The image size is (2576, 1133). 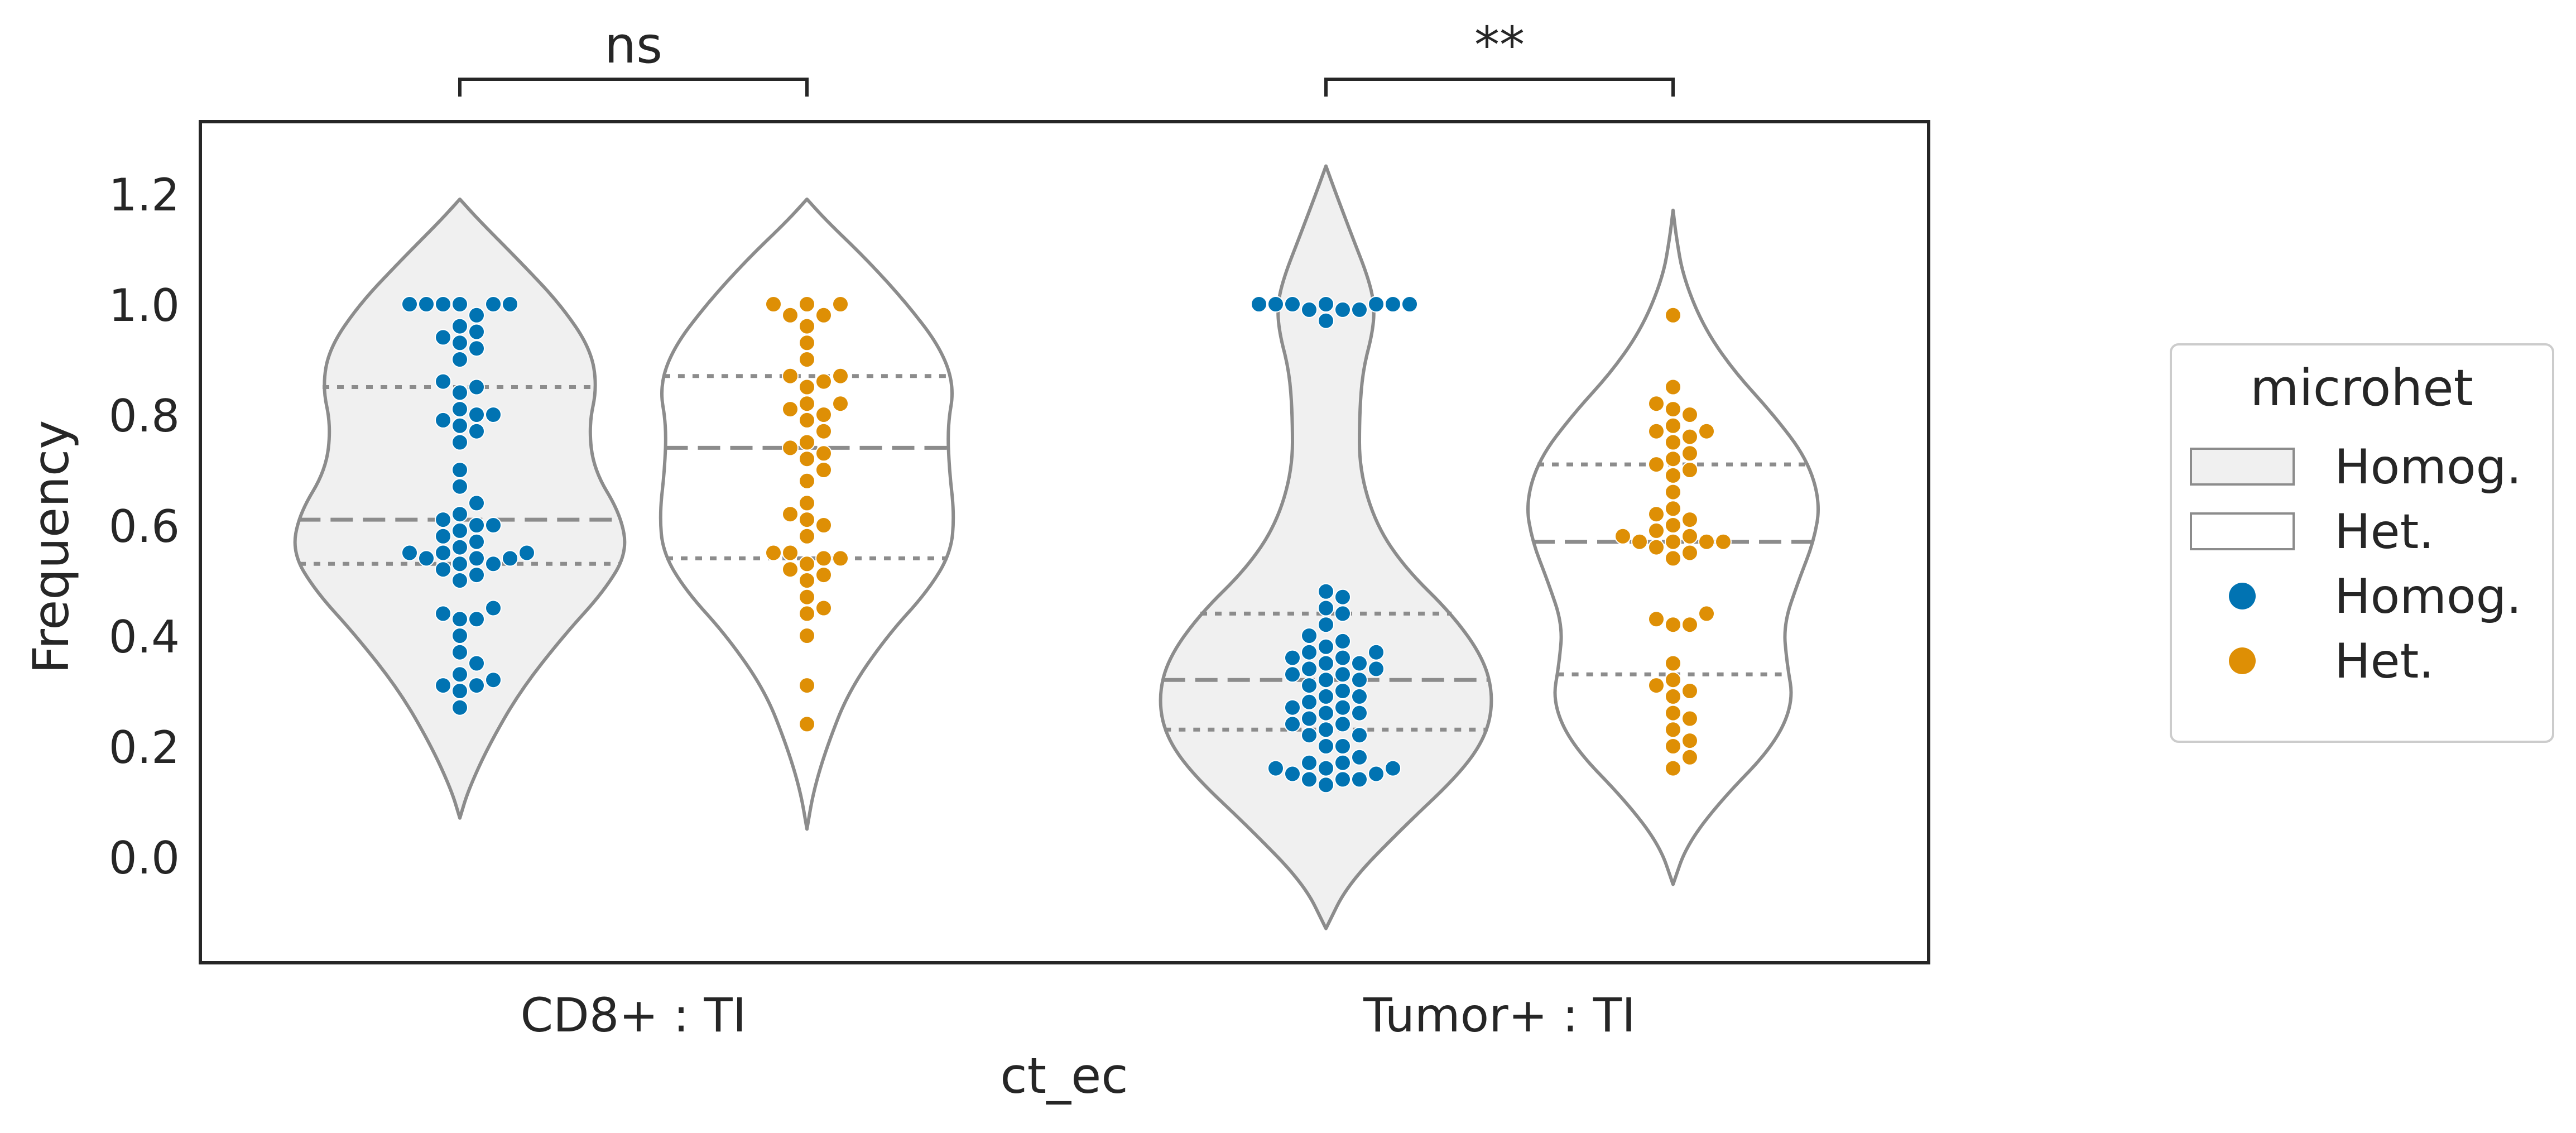 I want to click on significance-annotations: ns **, so click(x=1066, y=56).